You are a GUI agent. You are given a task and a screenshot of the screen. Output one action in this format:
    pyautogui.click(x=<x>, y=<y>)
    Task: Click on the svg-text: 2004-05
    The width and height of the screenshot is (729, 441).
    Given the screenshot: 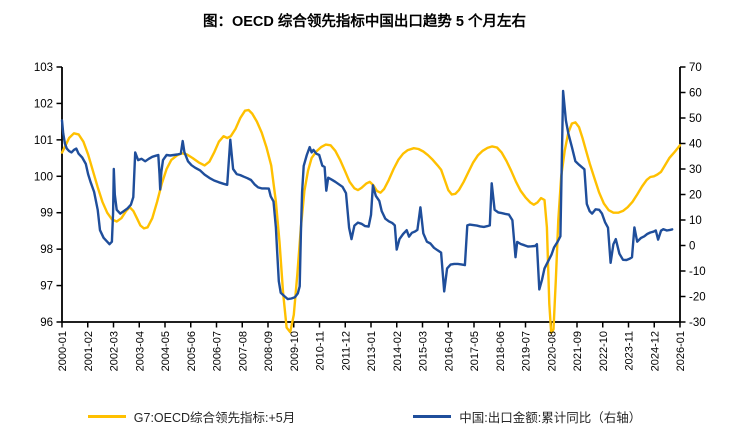 What is the action you would take?
    pyautogui.click(x=166, y=351)
    